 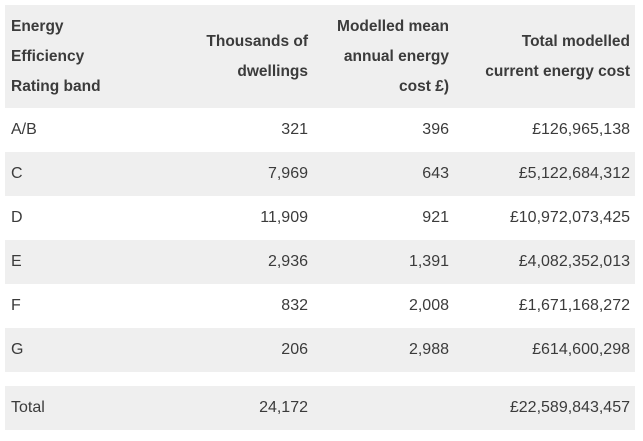 I want to click on header-dwellings-line: dwellings, so click(x=272, y=71).